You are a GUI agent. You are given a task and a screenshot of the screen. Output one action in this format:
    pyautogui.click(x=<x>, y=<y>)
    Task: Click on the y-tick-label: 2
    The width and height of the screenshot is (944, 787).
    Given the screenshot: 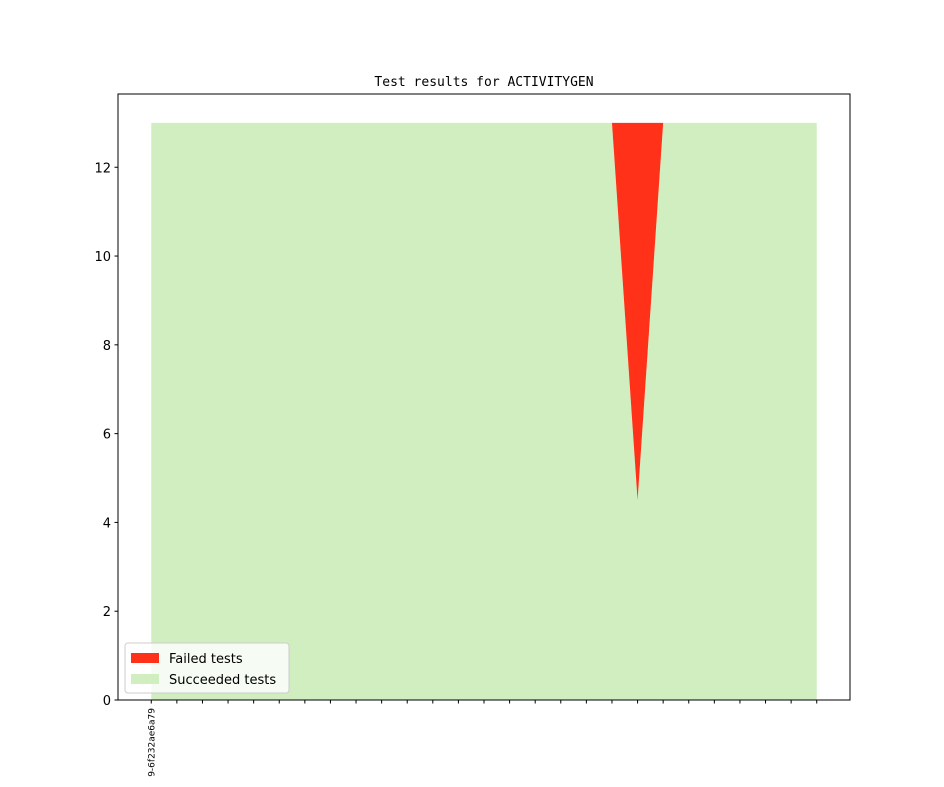 What is the action you would take?
    pyautogui.click(x=107, y=612)
    